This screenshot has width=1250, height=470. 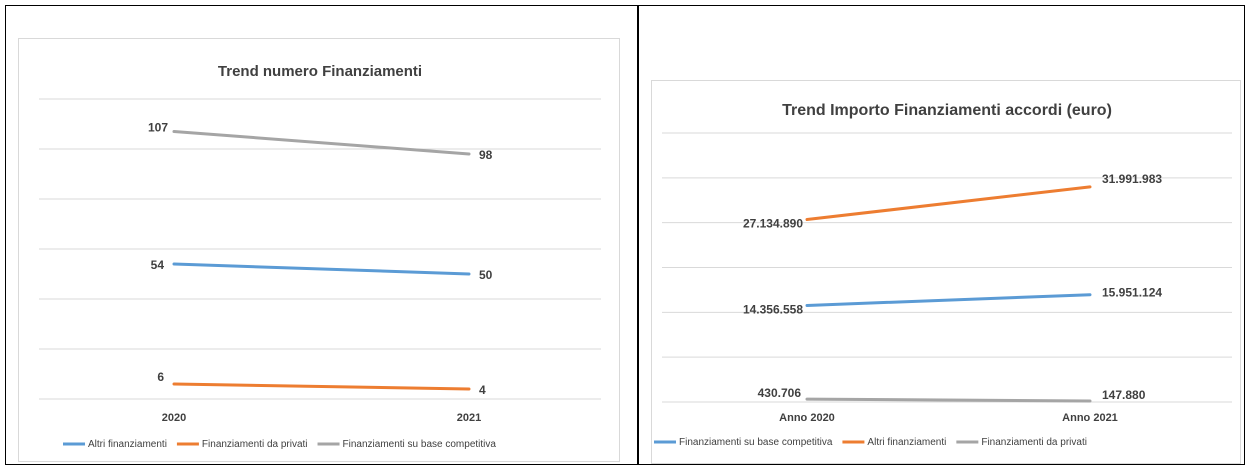 I want to click on x-tick-label: 2021, so click(x=469, y=418).